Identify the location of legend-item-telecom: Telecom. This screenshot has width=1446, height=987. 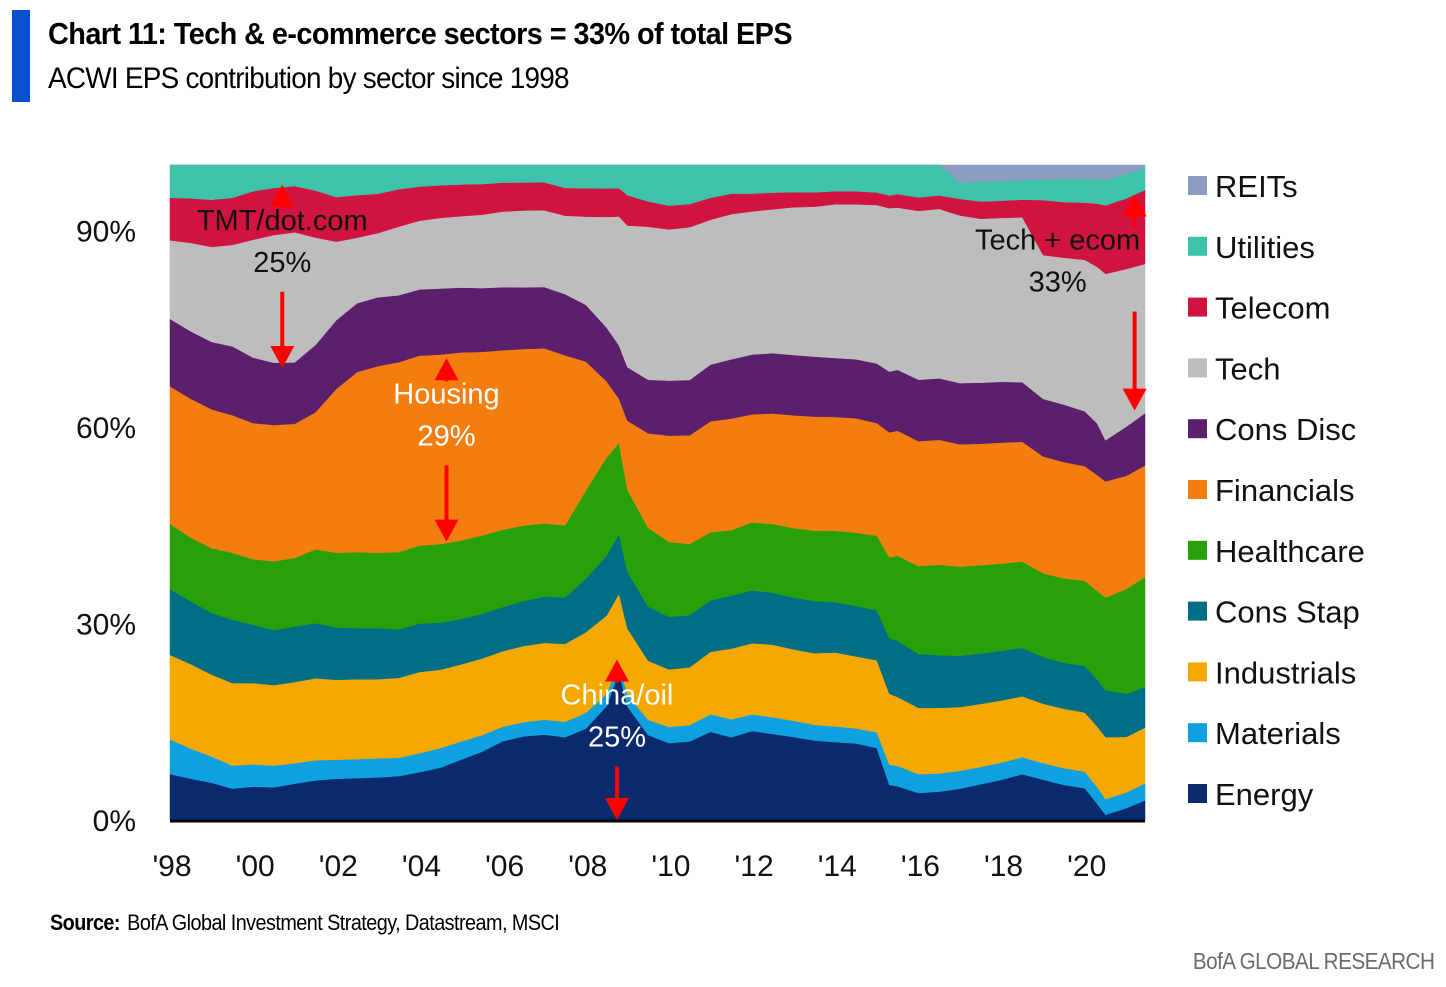
(1259, 308).